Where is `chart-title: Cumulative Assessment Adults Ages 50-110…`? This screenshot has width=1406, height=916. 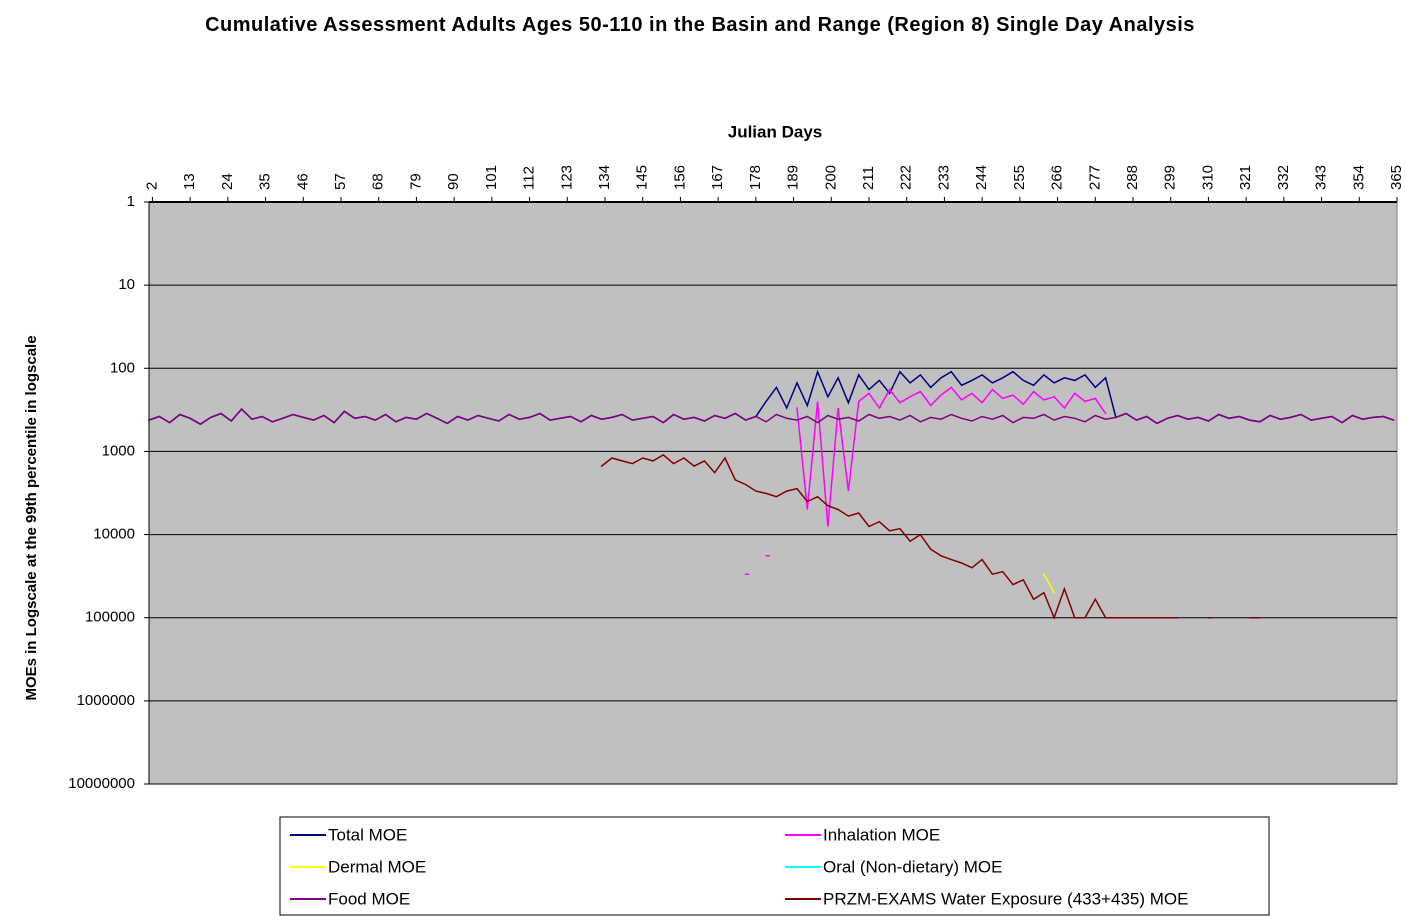 chart-title: Cumulative Assessment Adults Ages 50-110… is located at coordinates (700, 25).